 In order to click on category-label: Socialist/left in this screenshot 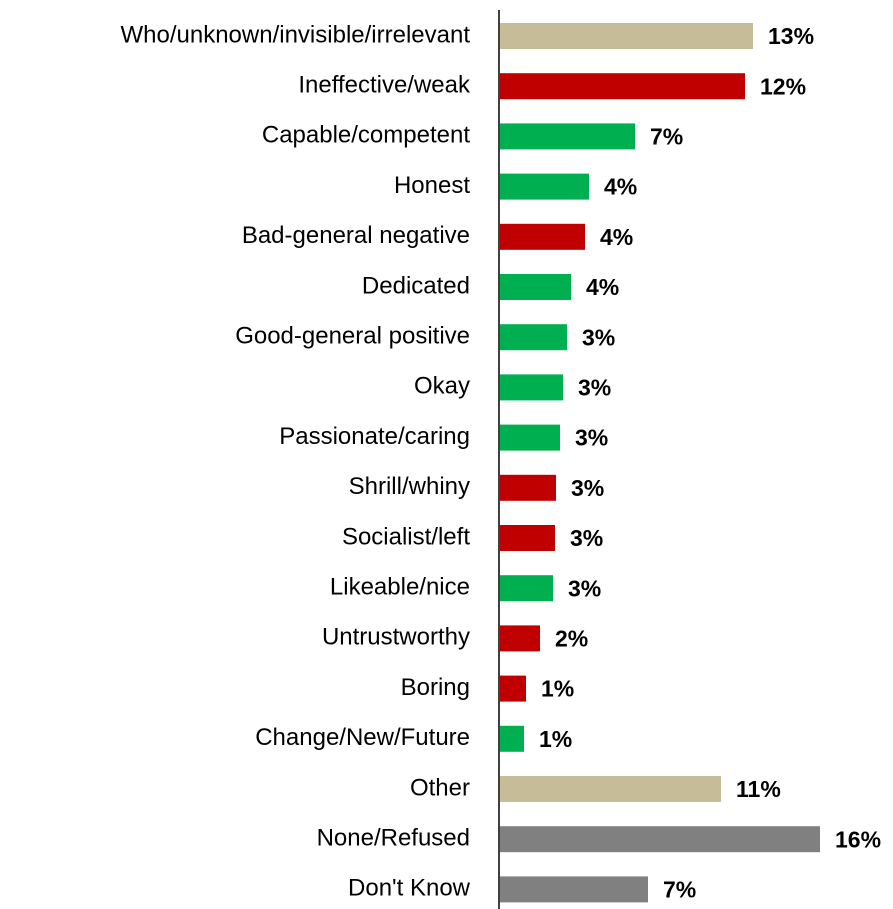, I will do `click(406, 536)`.